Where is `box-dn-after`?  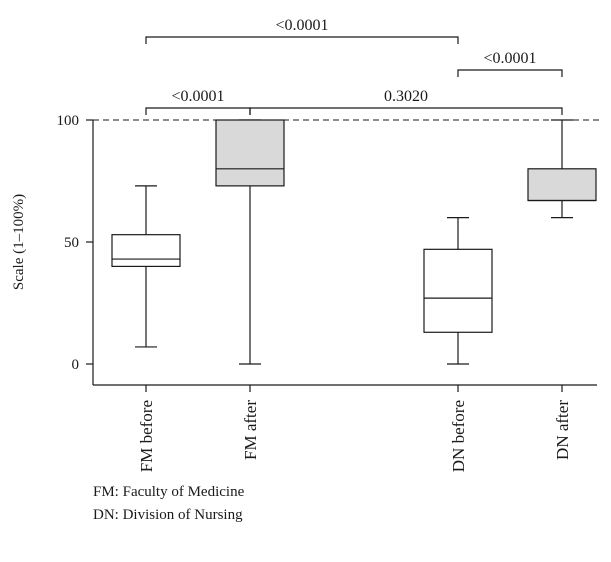
box-dn-after is located at coordinates (562, 169).